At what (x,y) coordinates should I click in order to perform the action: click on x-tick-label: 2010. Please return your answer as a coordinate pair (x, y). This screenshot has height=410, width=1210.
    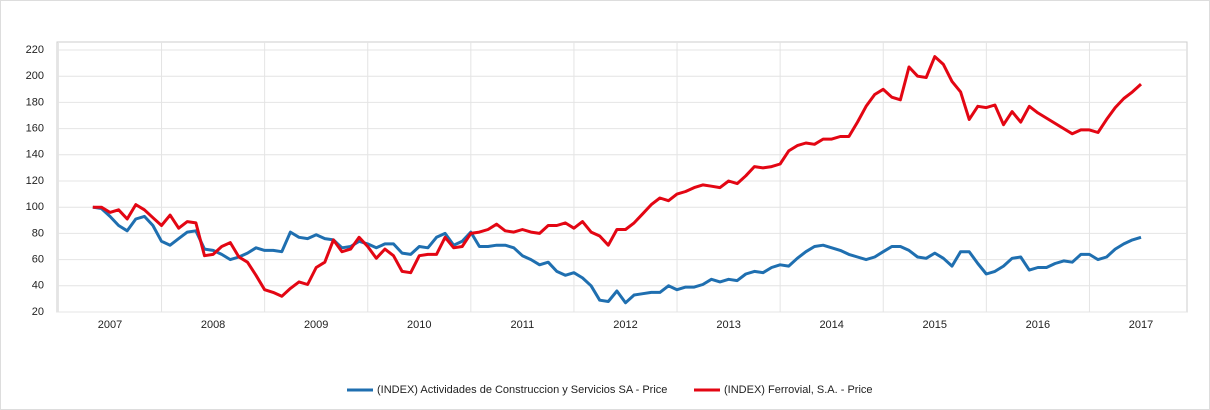
    Looking at the image, I should click on (419, 325).